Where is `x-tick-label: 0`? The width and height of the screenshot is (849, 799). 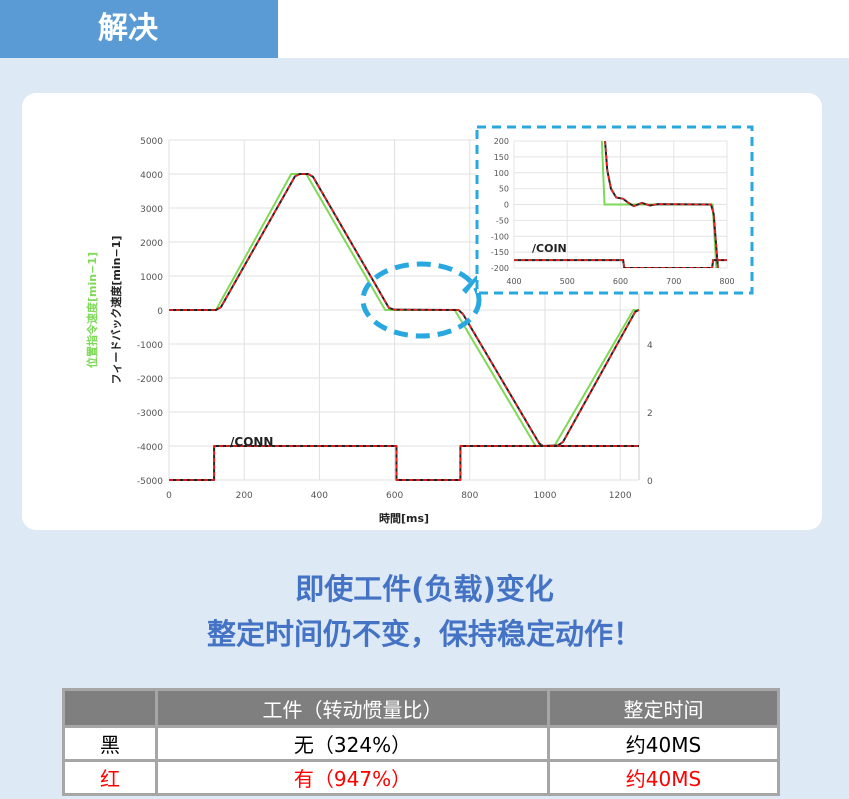
x-tick-label: 0 is located at coordinates (169, 496).